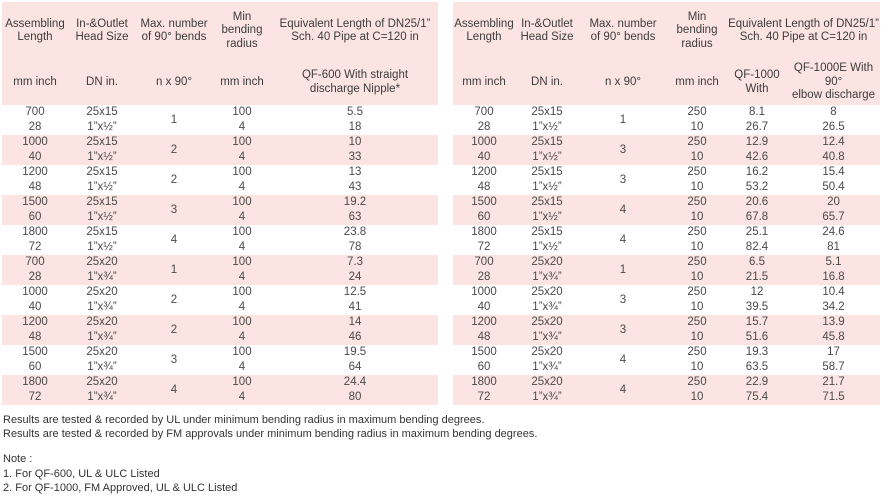  Describe the element at coordinates (355, 330) in the screenshot. I see `equivalent-length-cell: 14 46` at that location.